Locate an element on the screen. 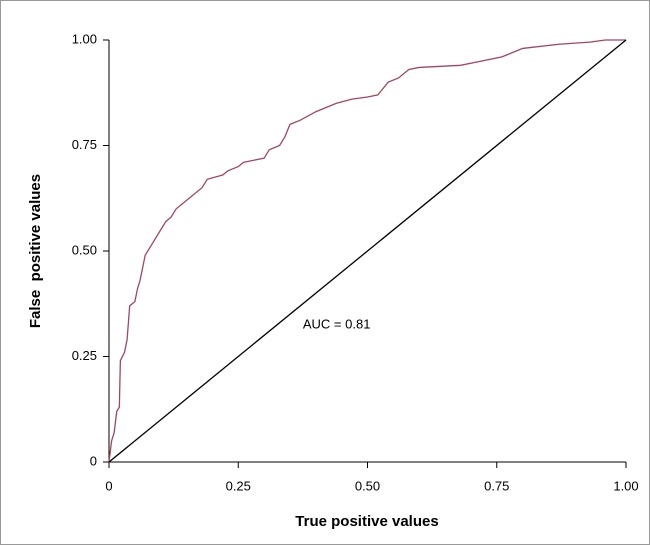 The image size is (650, 545). y-tick-label: 0 is located at coordinates (93, 460).